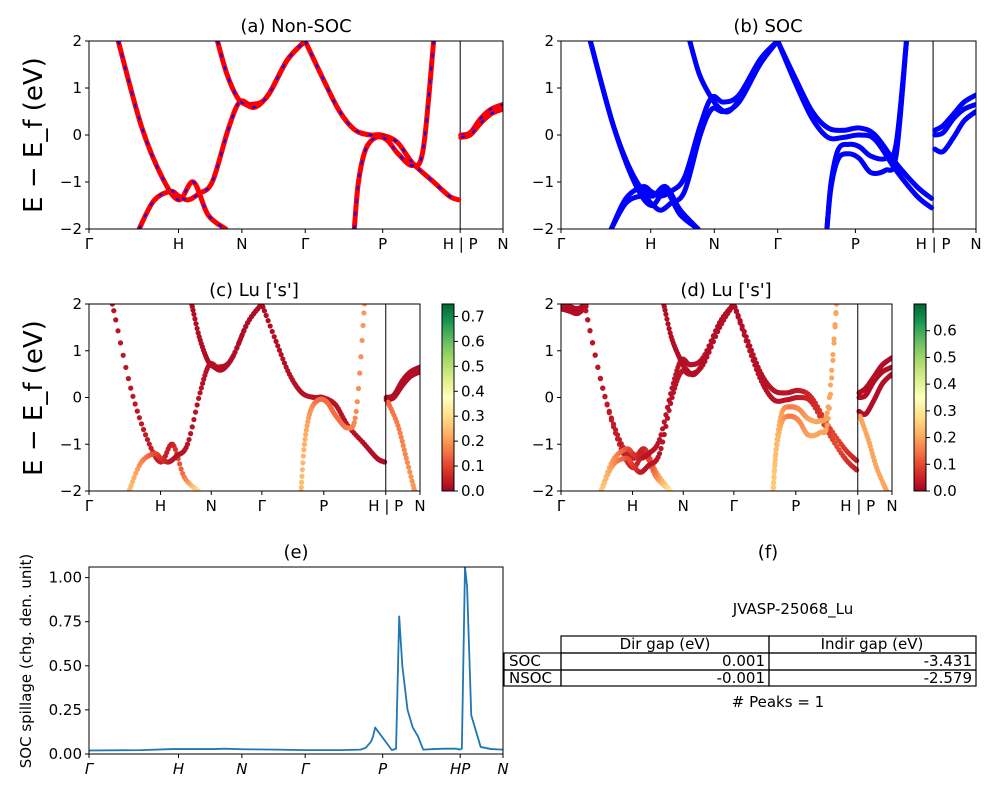 The width and height of the screenshot is (1000, 800). What do you see at coordinates (473, 466) in the screenshot?
I see `colorbar-tick-label: 0.1` at bounding box center [473, 466].